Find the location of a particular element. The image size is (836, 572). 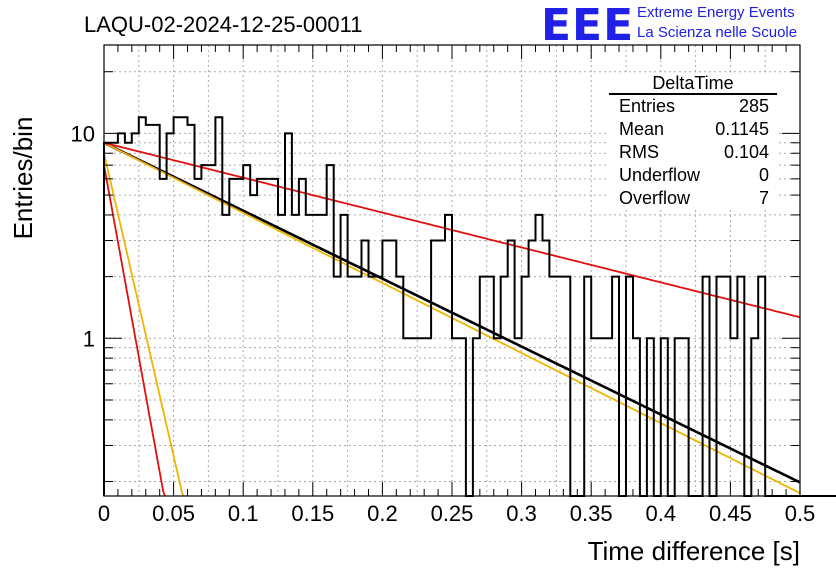

logo-line-2: La Scienza nelle Scuole is located at coordinates (717, 32).